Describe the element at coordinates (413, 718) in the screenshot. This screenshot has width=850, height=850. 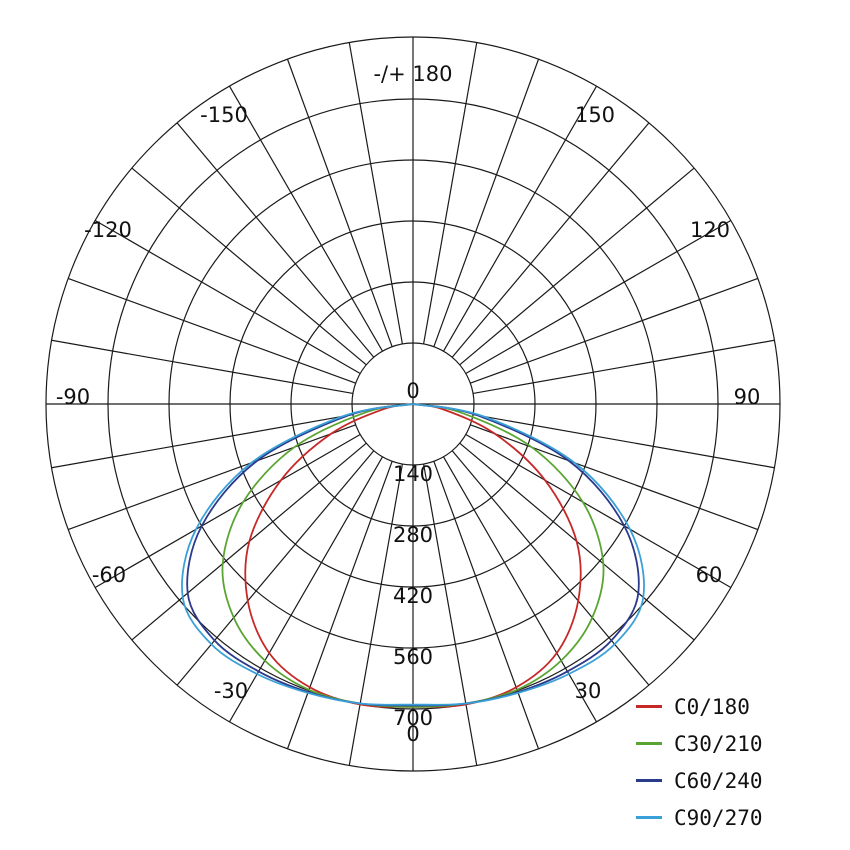
I see `radial-tick-label: 700` at that location.